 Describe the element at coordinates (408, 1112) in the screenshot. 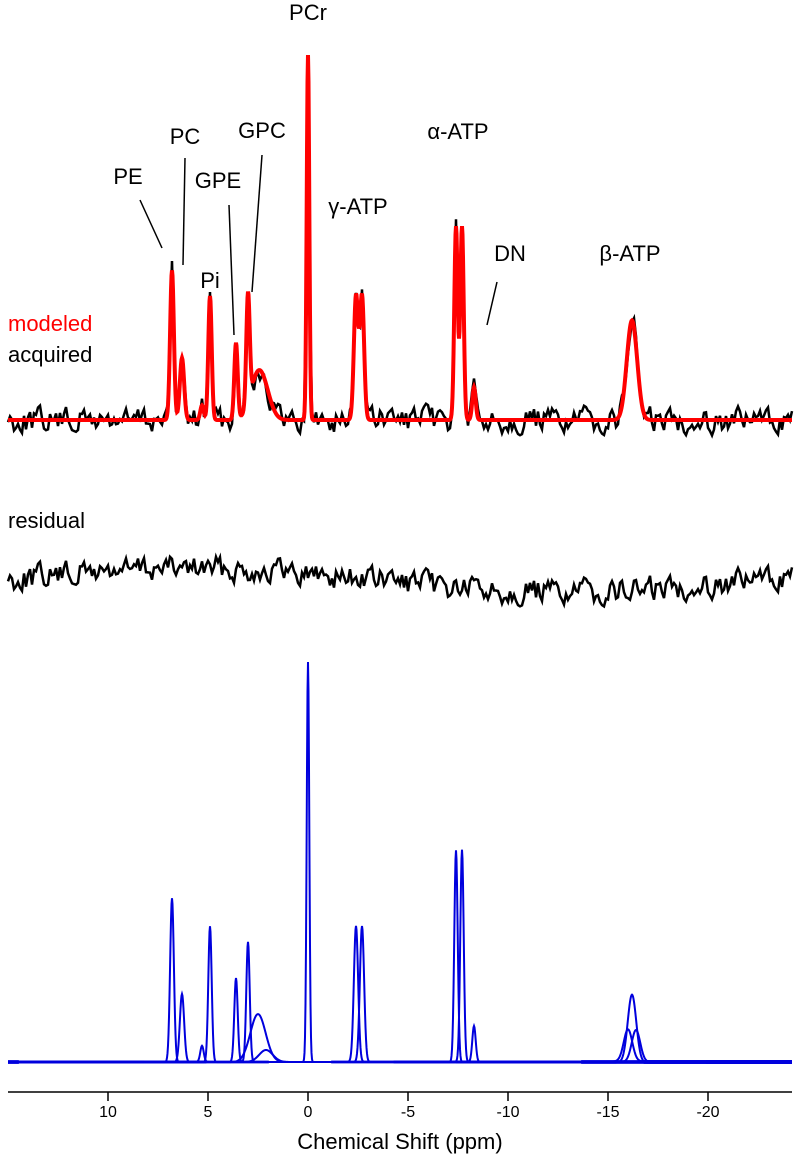

I see `x-tick-label: -5` at that location.